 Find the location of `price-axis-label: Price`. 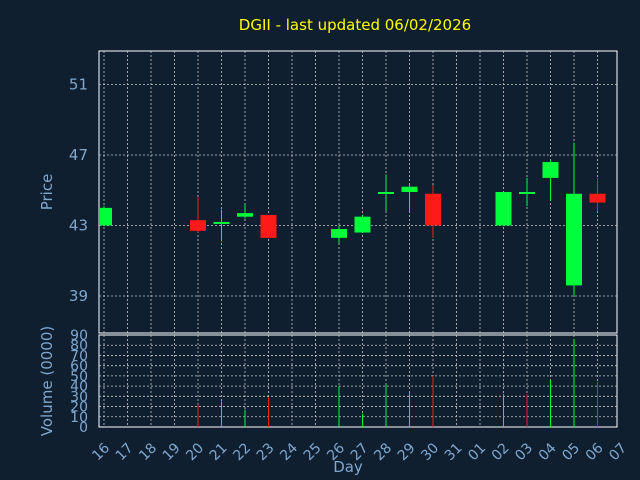

price-axis-label: Price is located at coordinates (47, 192).